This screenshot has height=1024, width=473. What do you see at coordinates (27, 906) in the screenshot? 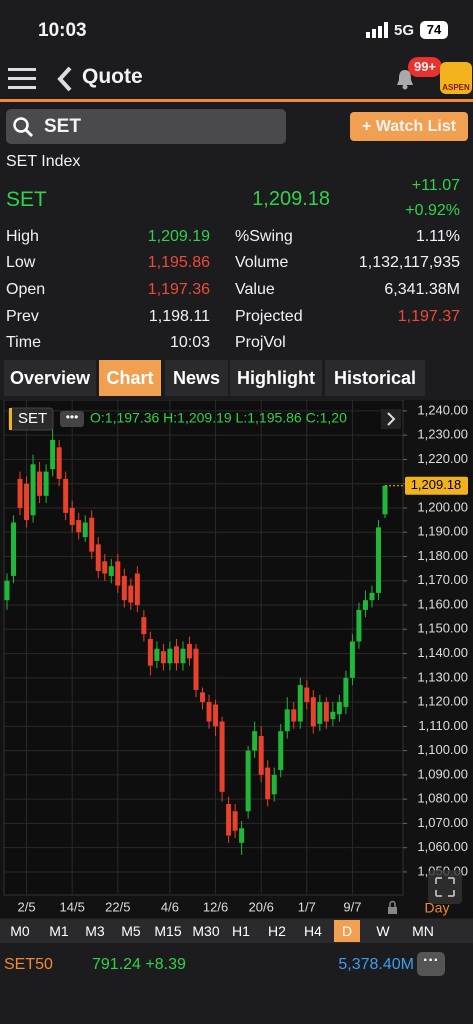
I see `x-tick-label: 2/5` at bounding box center [27, 906].